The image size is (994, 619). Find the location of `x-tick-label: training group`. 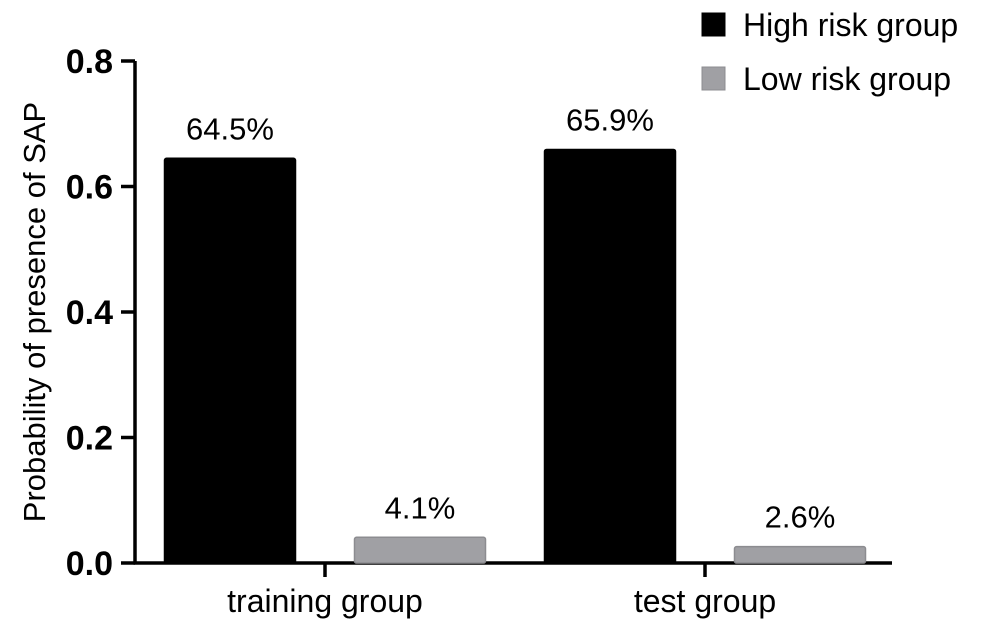

x-tick-label: training group is located at coordinates (325, 601).